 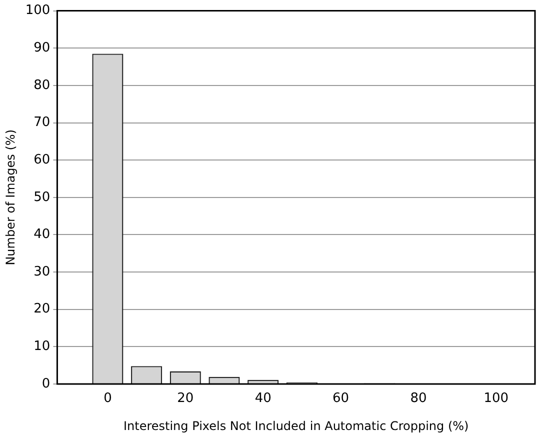 I want to click on y-tick-label: 20, so click(x=42, y=309).